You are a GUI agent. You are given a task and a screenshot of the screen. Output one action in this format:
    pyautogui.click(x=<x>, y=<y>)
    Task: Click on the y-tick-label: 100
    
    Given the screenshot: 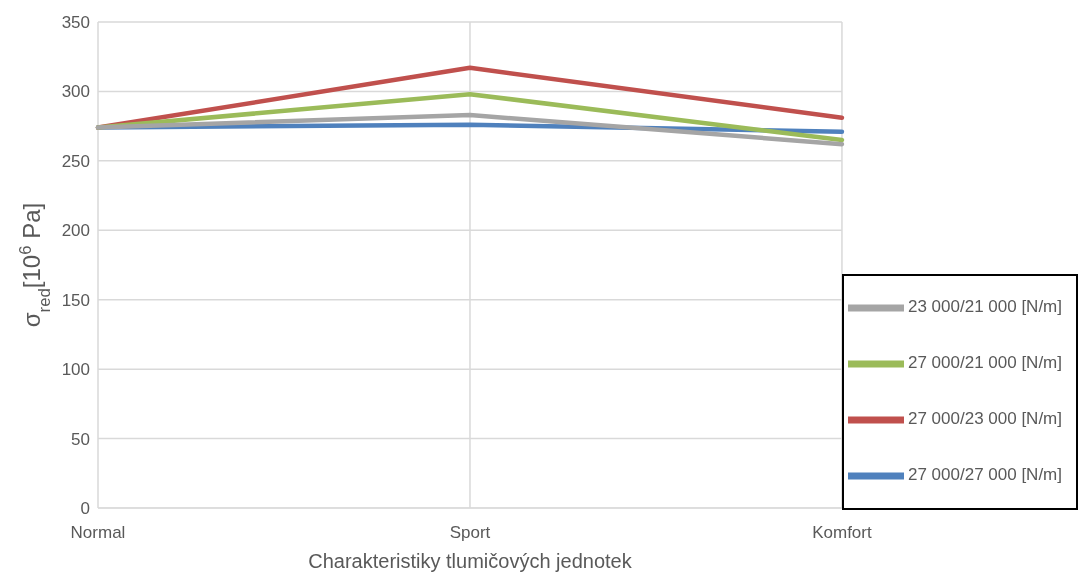 What is the action you would take?
    pyautogui.click(x=75, y=370)
    